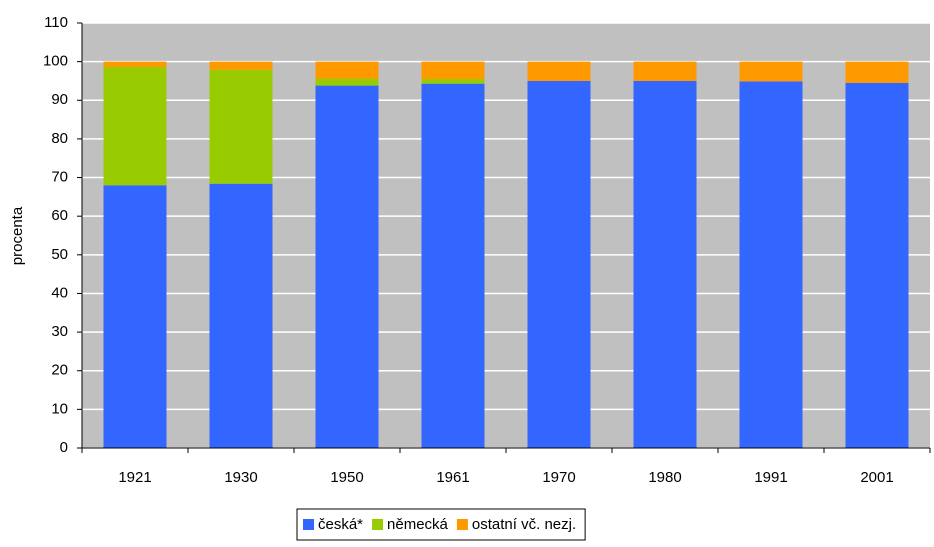 The image size is (934, 547). Describe the element at coordinates (418, 524) in the screenshot. I see `legend-label: německá` at that location.